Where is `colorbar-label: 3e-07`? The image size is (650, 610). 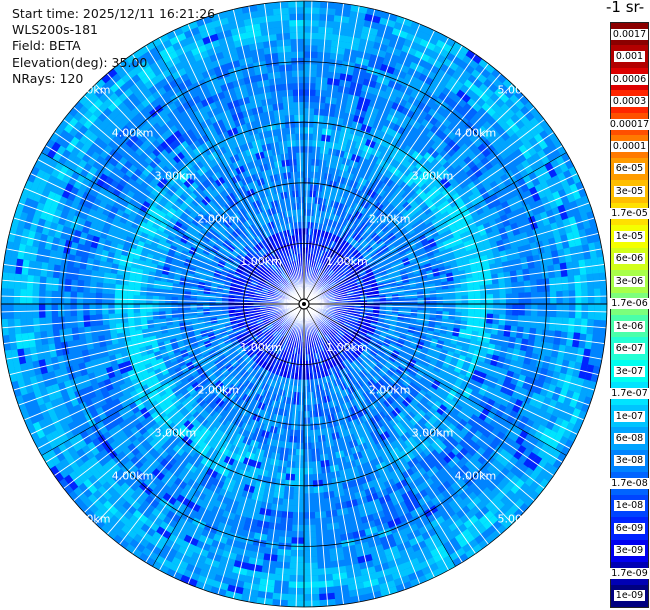
colorbar-label: 3e-07 is located at coordinates (629, 371).